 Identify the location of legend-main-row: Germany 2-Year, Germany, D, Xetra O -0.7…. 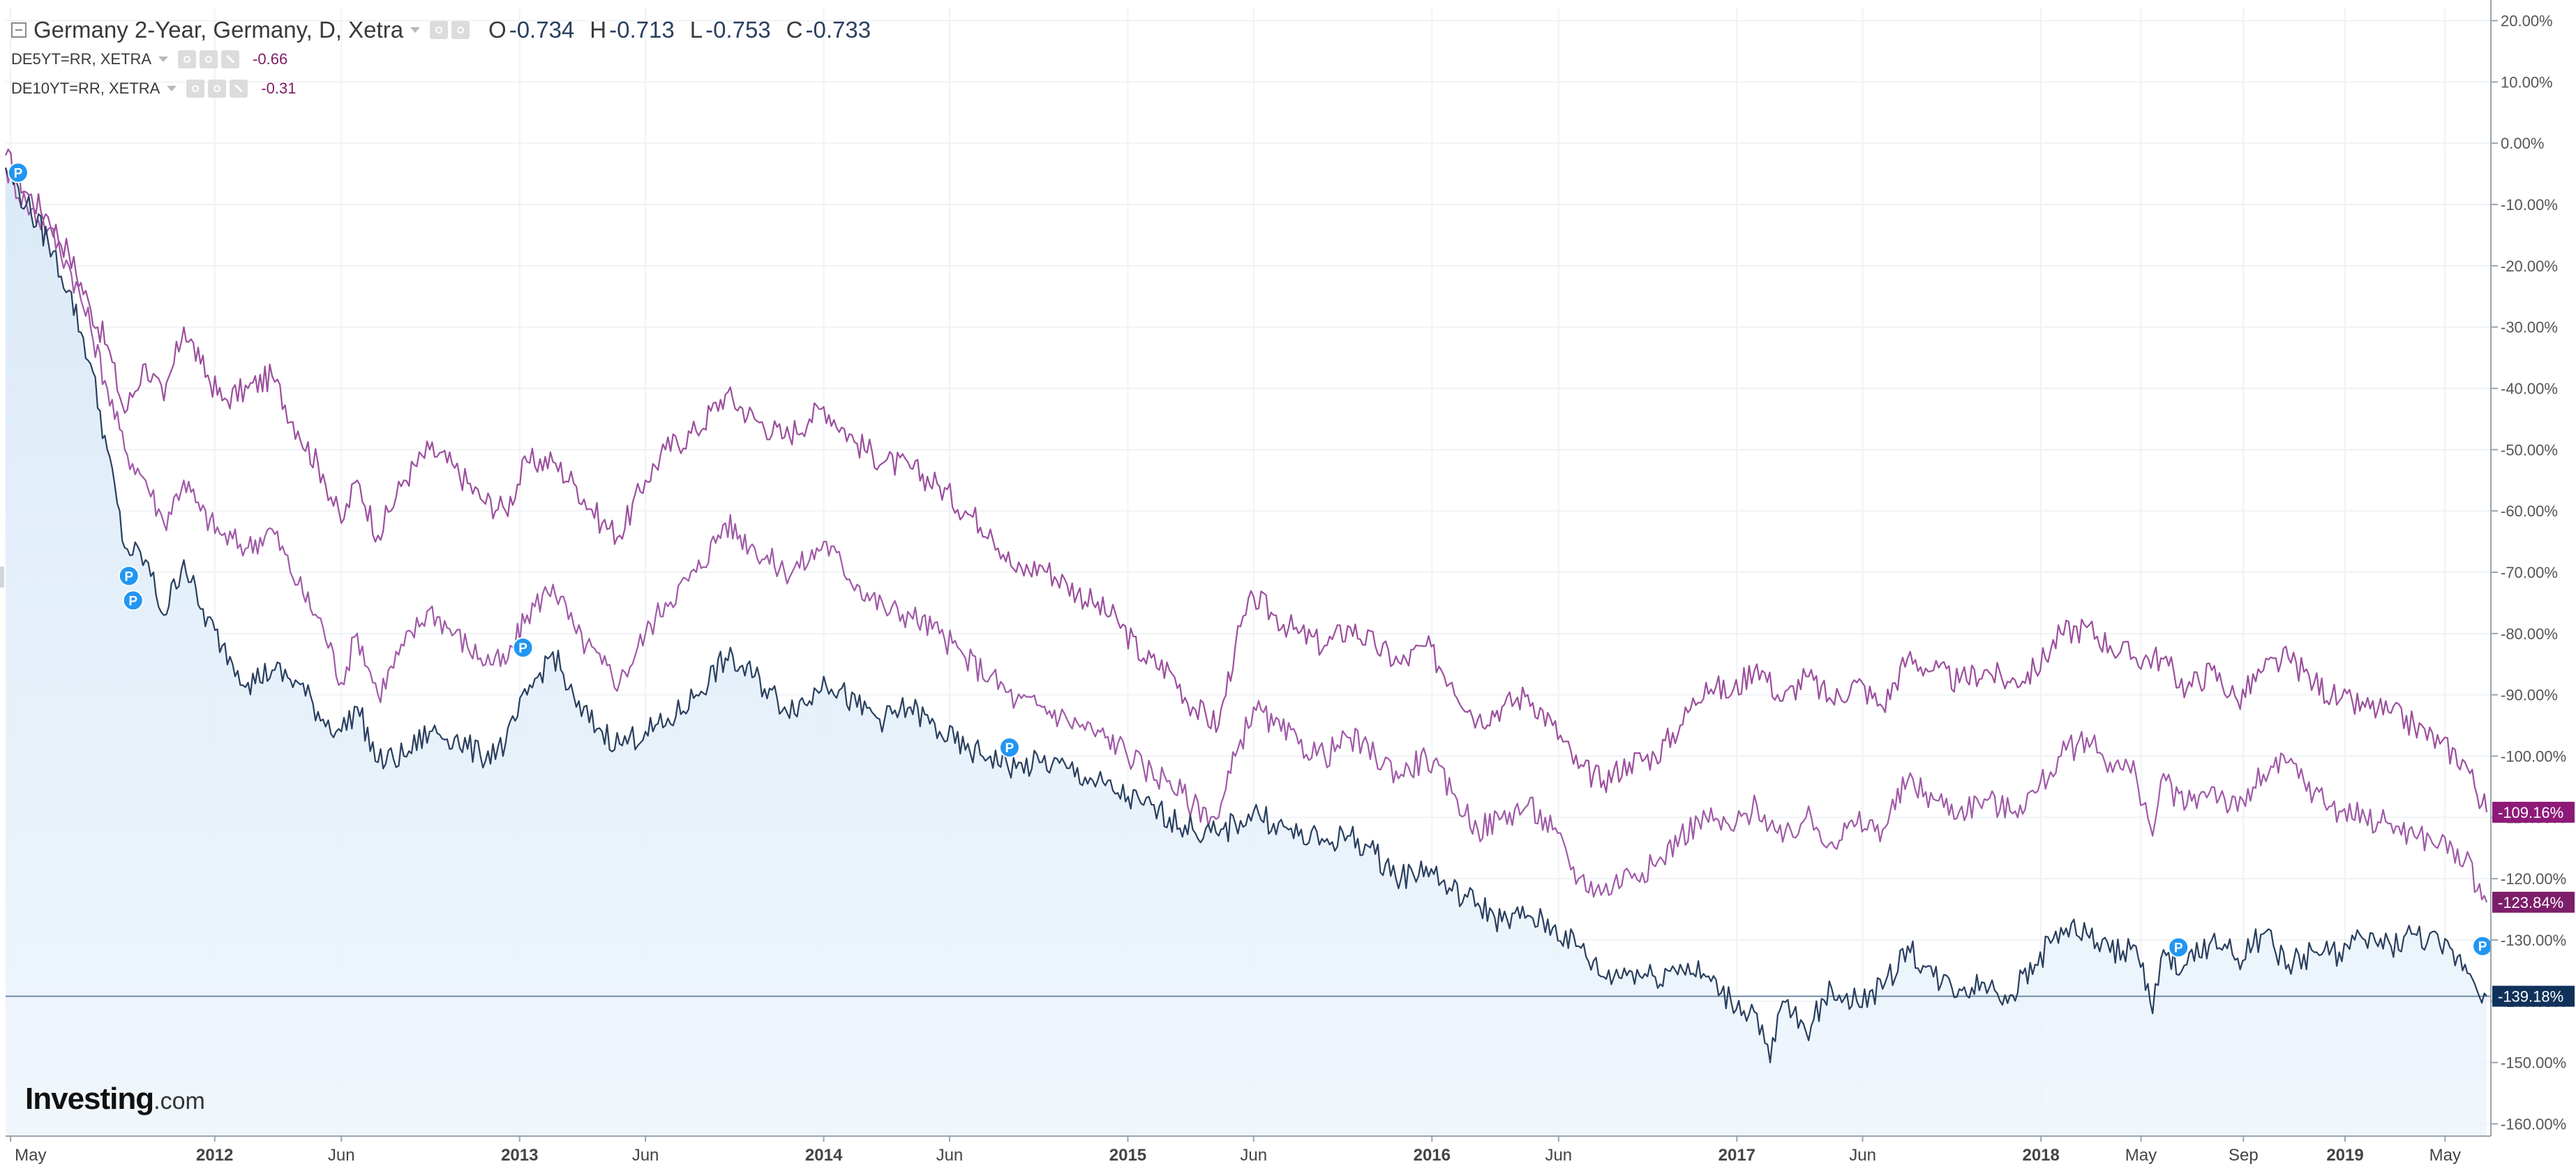
(441, 30).